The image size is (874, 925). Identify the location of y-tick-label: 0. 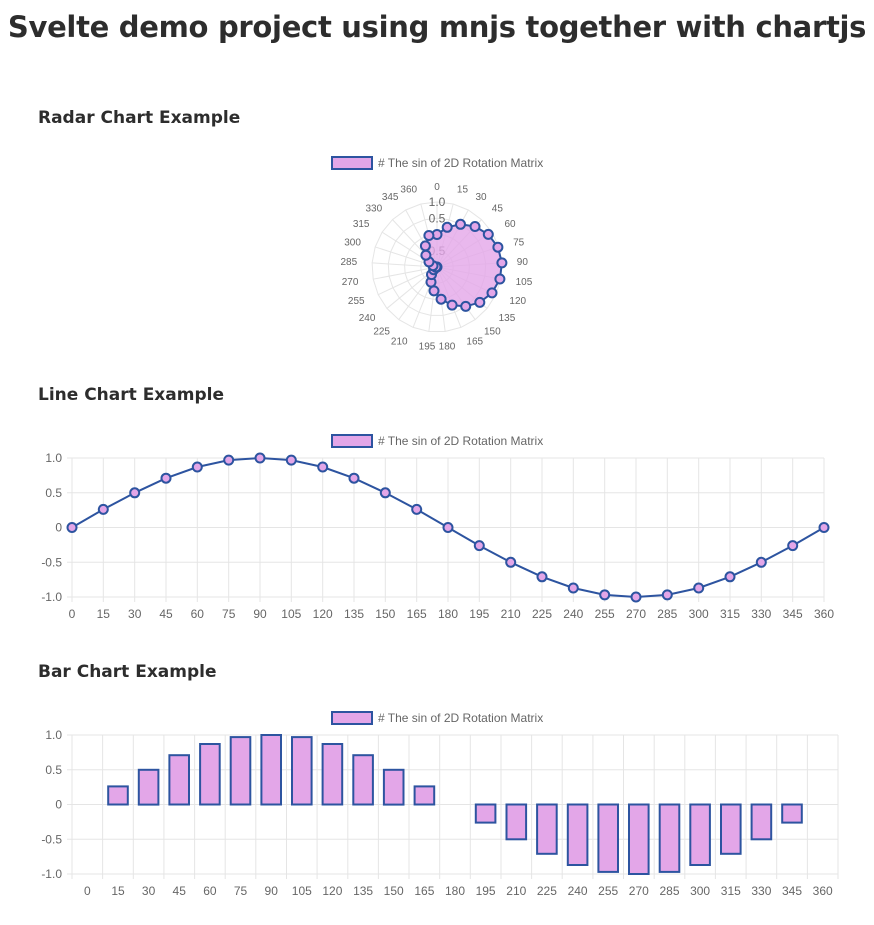
(58, 805).